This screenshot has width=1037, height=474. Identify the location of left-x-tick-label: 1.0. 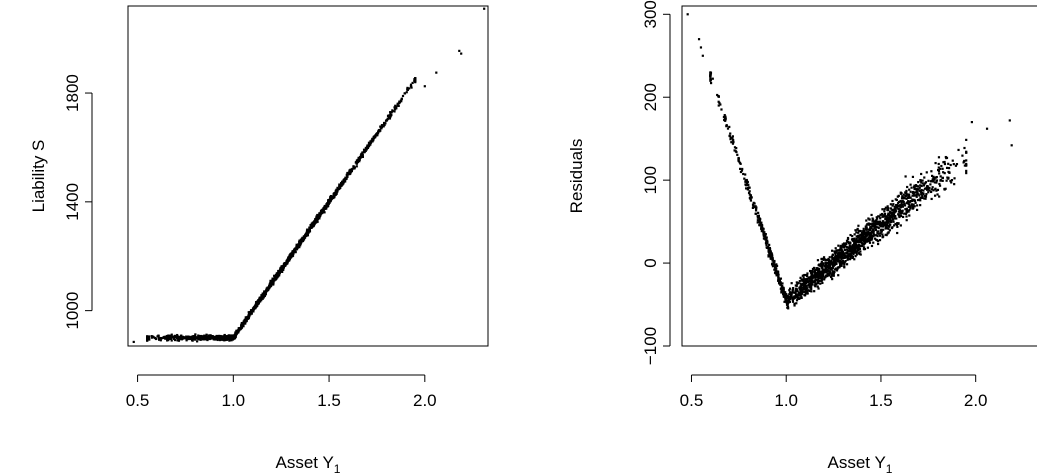
(233, 400).